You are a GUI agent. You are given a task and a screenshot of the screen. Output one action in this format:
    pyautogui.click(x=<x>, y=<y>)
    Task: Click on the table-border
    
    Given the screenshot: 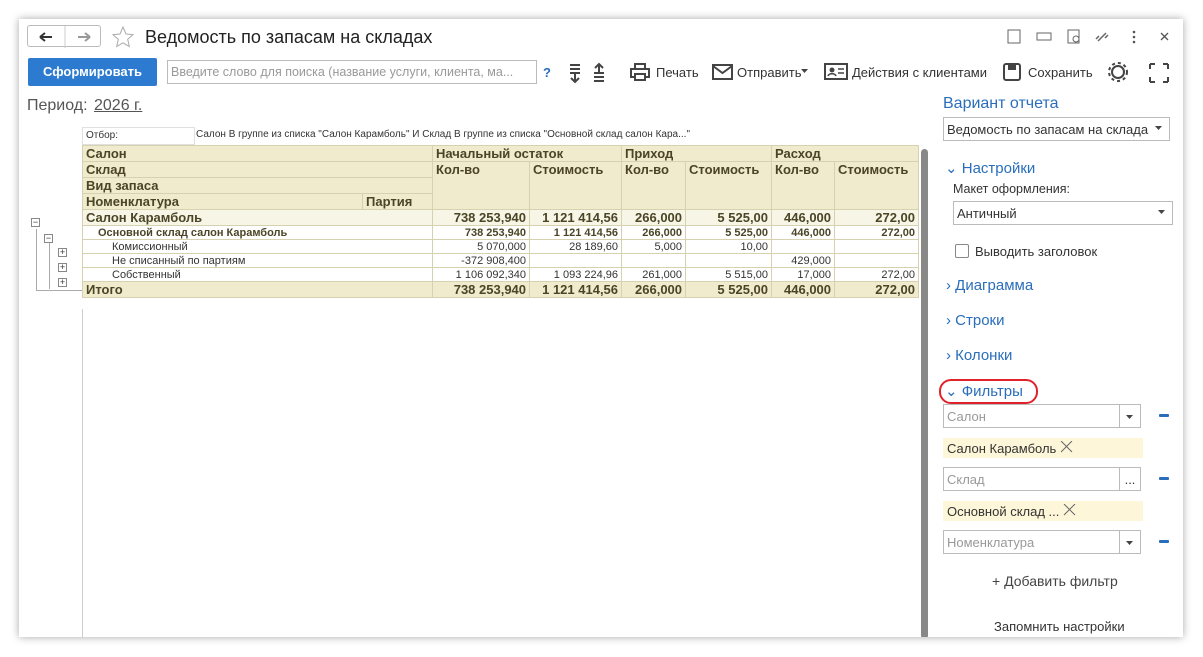 What is the action you would take?
    pyautogui.click(x=82, y=473)
    